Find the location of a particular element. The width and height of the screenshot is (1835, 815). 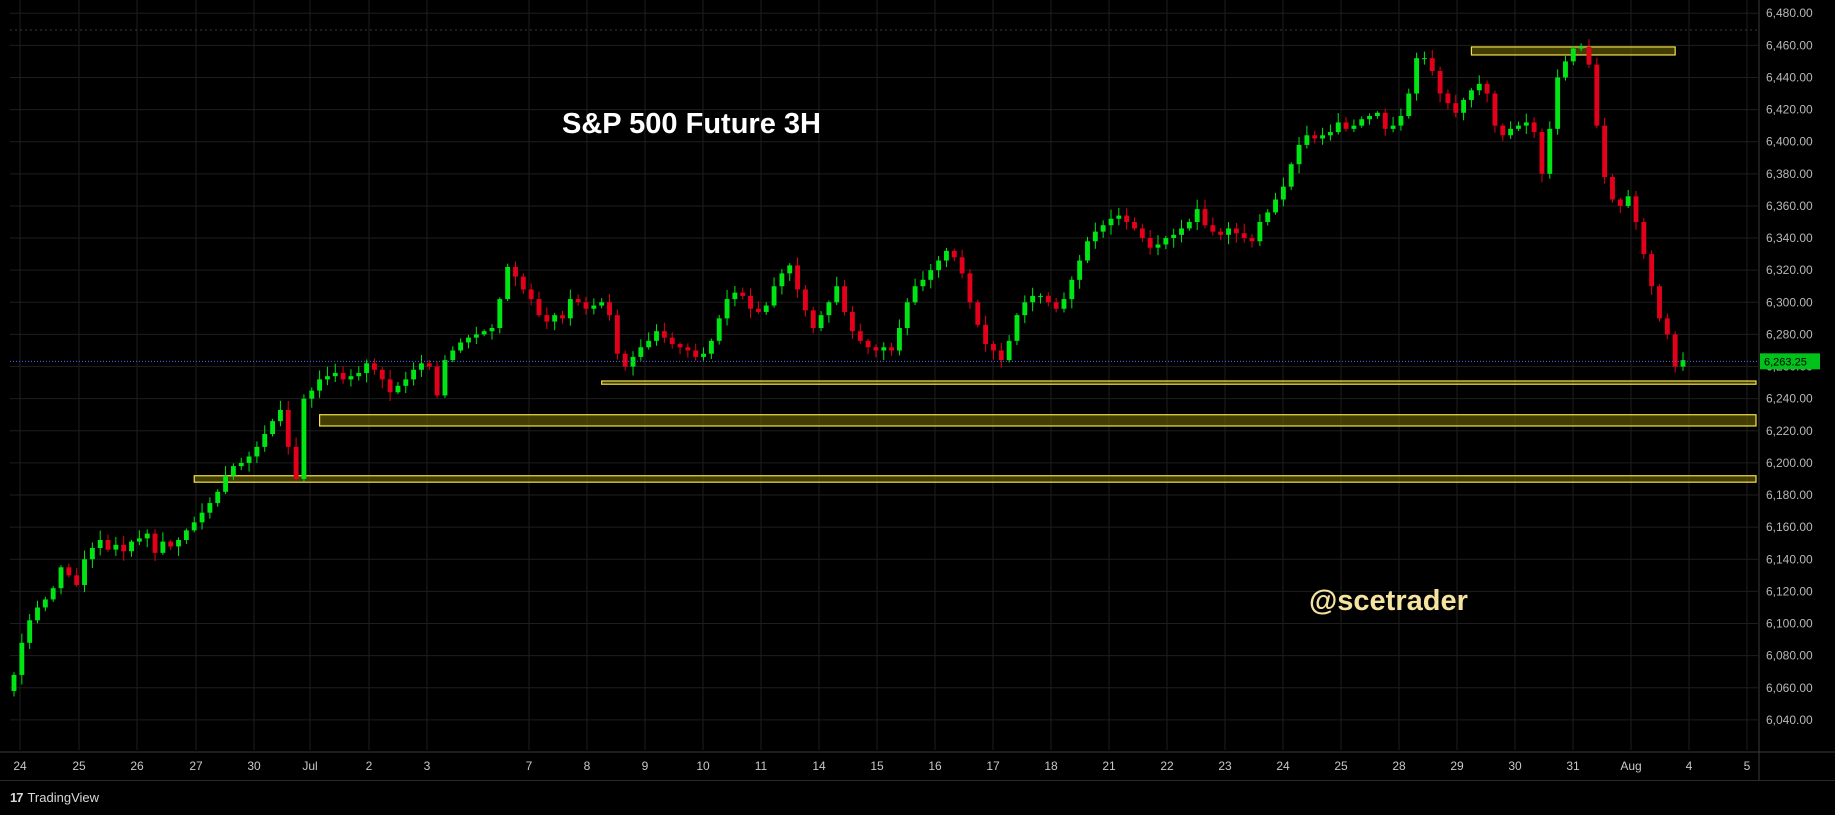

x-tick-label: 8 is located at coordinates (587, 766).